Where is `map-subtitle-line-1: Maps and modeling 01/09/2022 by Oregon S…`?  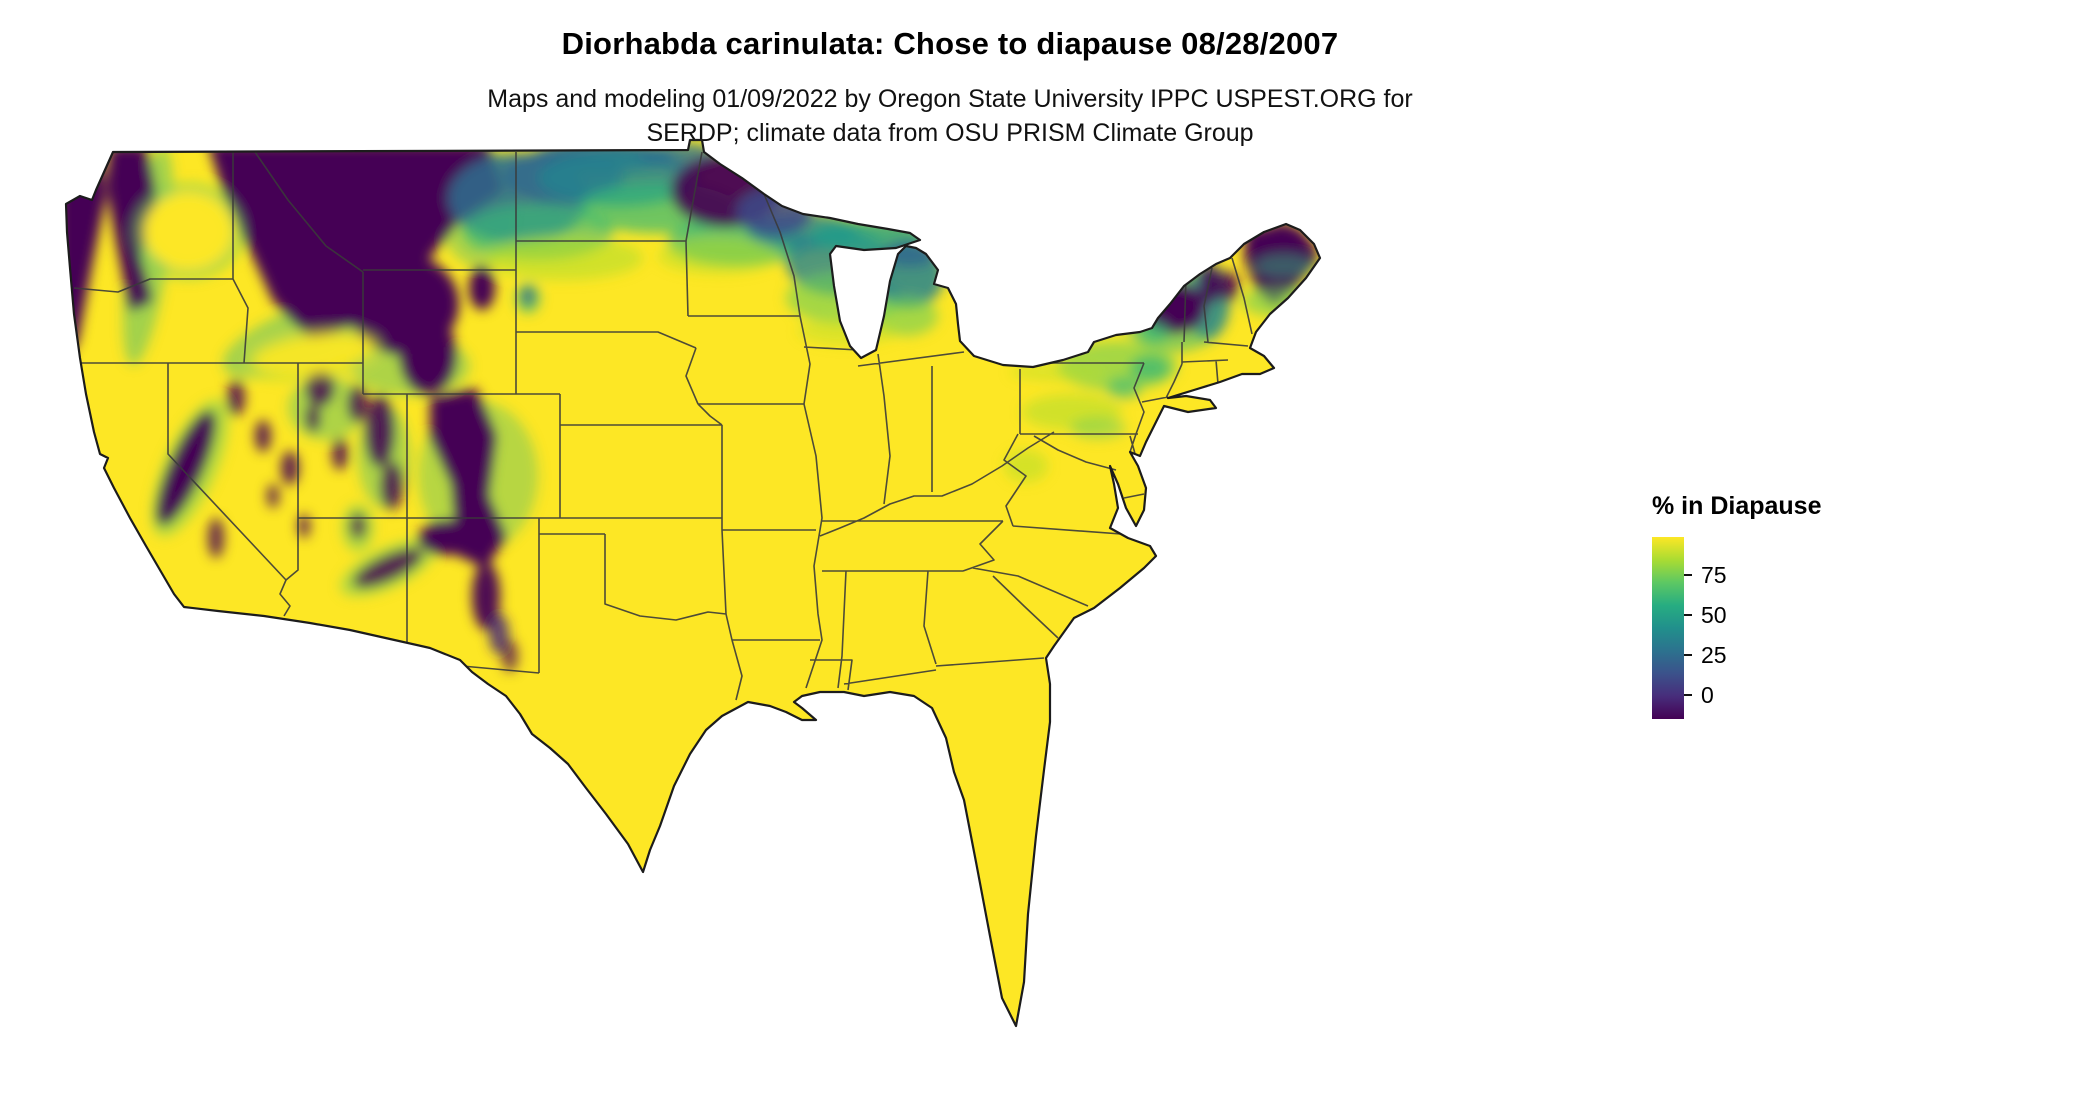 map-subtitle-line-1: Maps and modeling 01/09/2022 by Oregon S… is located at coordinates (950, 99).